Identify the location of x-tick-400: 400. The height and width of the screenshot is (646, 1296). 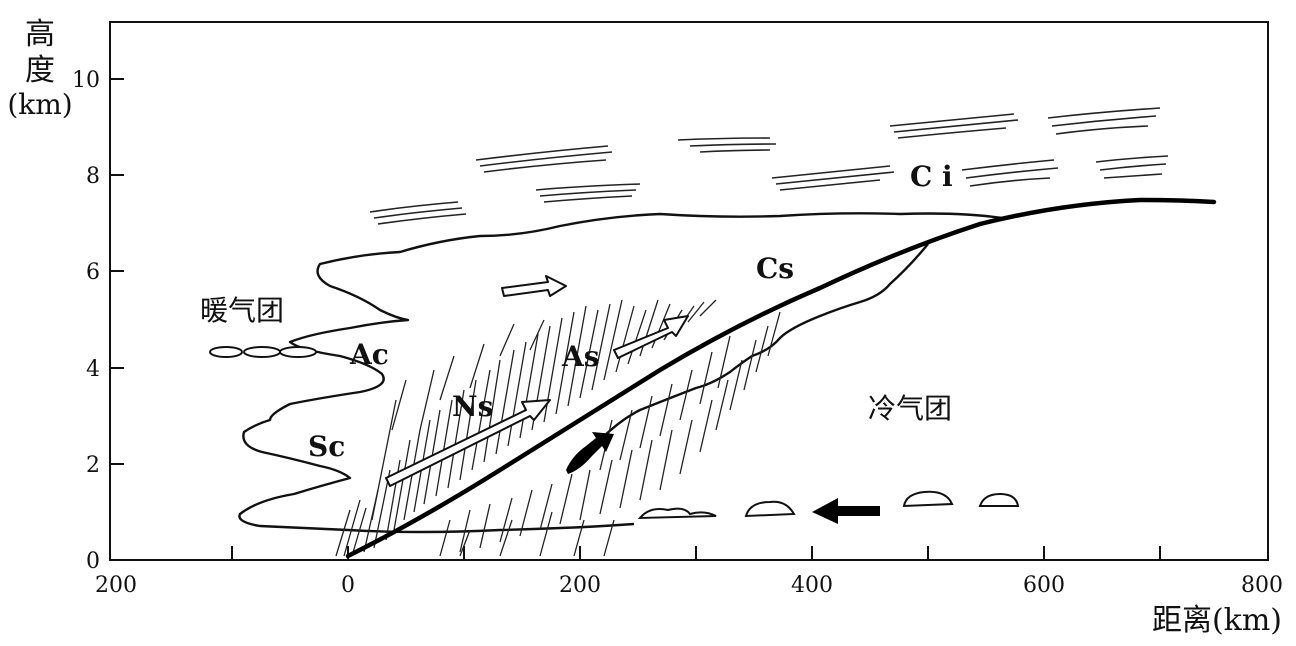
(812, 585).